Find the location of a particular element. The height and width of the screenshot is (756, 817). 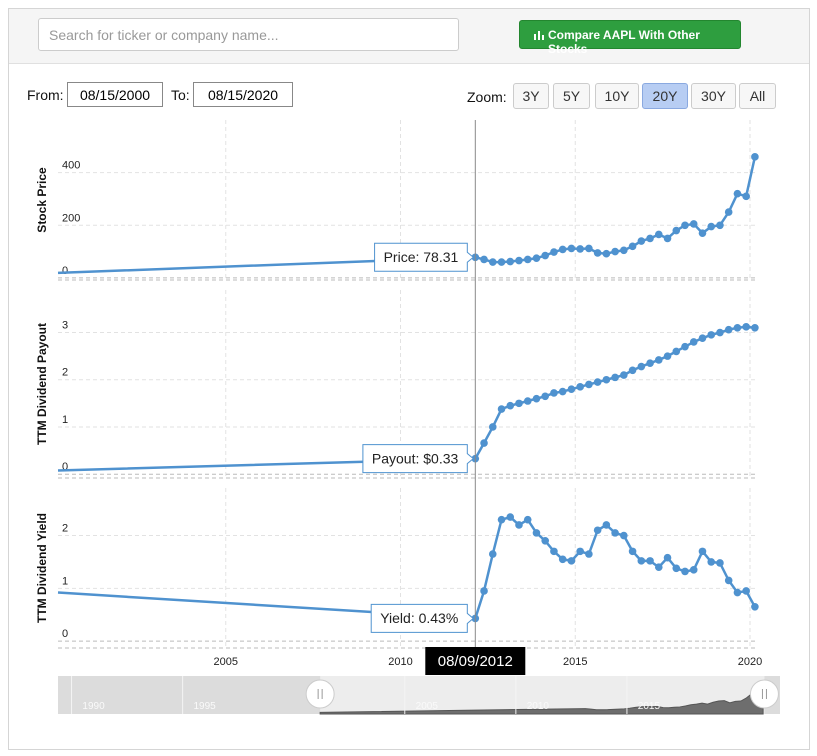

crosshair-label: 08/09/2012 is located at coordinates (475, 661).